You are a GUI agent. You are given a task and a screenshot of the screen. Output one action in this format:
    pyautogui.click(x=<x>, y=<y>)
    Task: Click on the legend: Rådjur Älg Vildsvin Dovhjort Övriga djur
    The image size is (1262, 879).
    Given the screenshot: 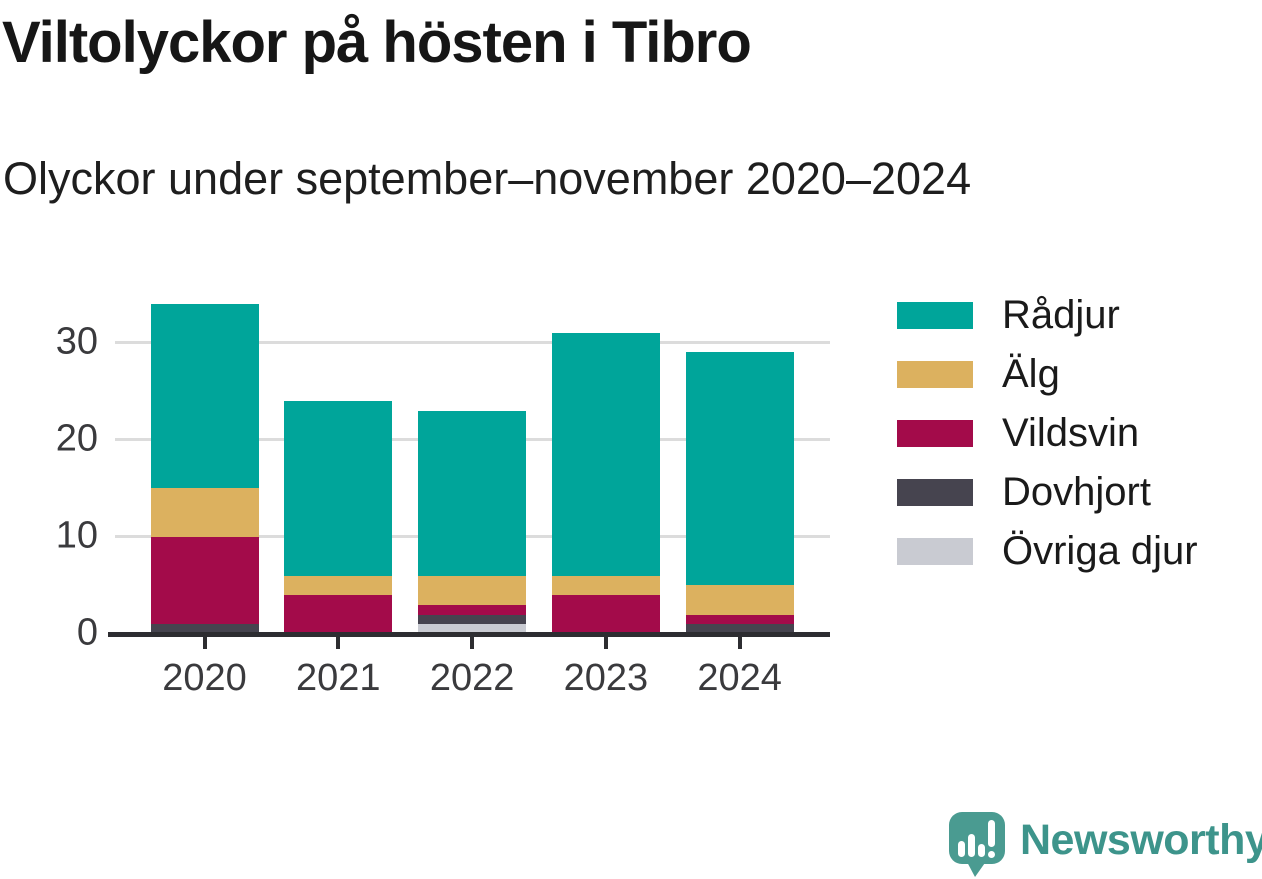 What is the action you would take?
    pyautogui.click(x=1047, y=445)
    